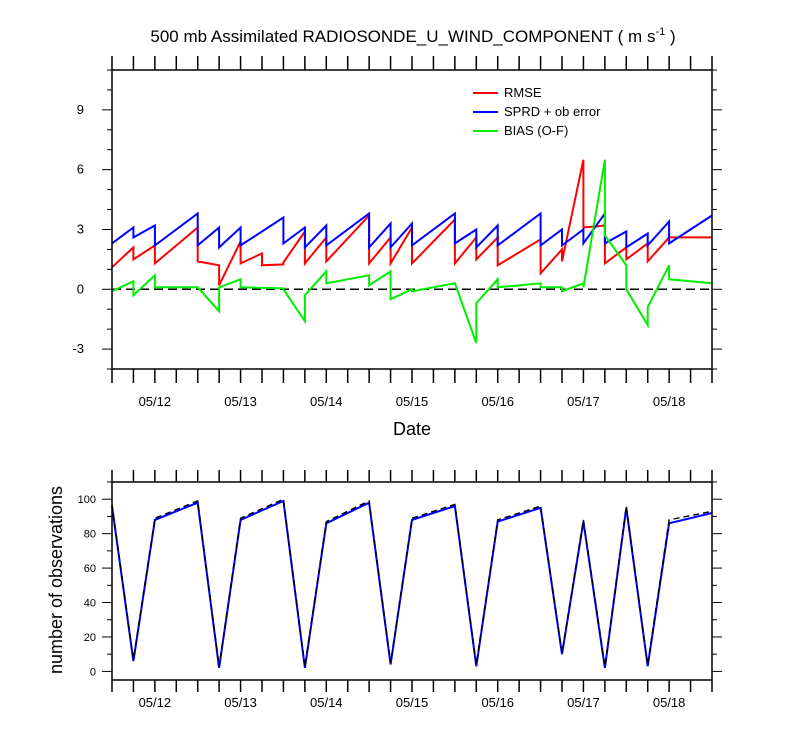 This screenshot has height=750, width=800. I want to click on y-tick-label: 6, so click(80, 169).